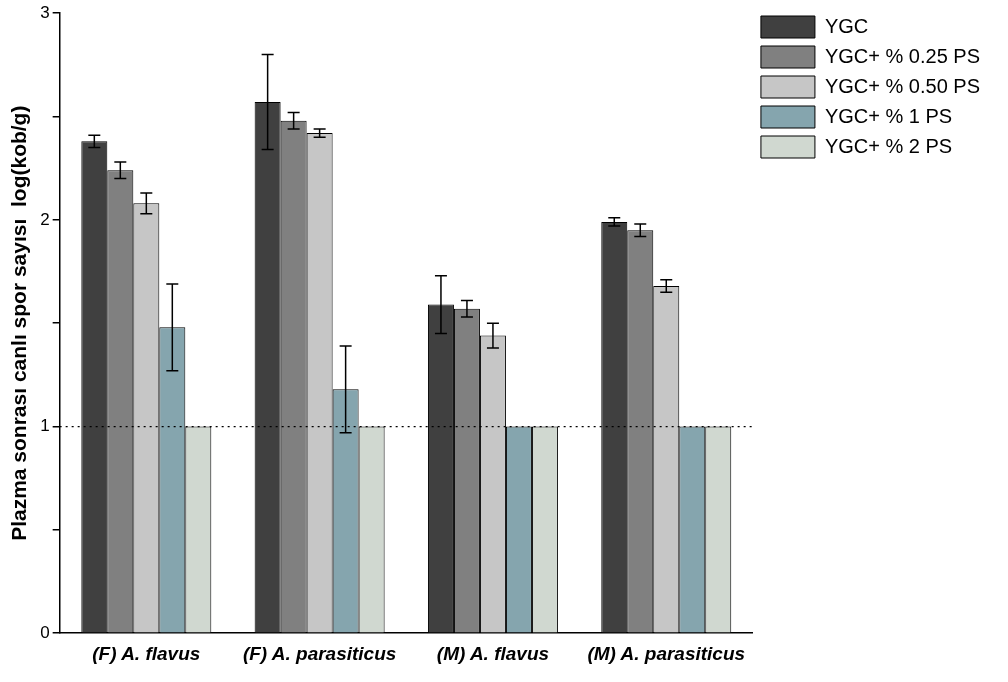  Describe the element at coordinates (45, 426) in the screenshot. I see `y-tick-label: 1` at that location.